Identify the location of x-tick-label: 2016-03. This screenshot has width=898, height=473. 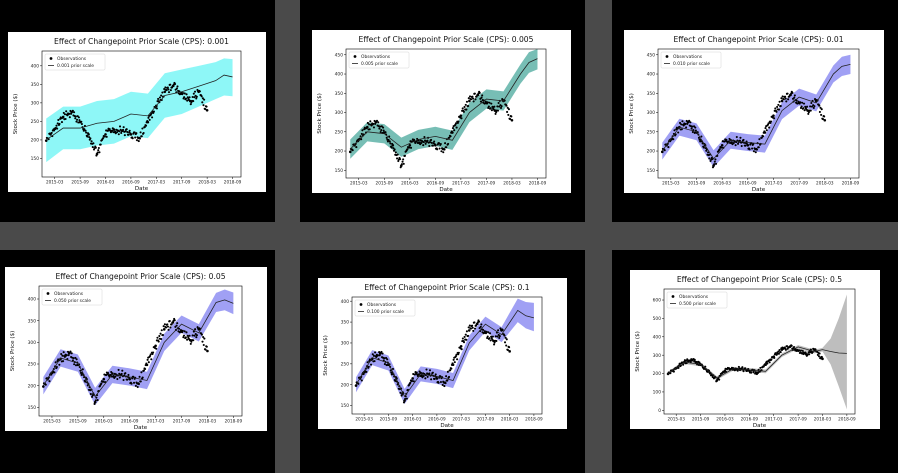
(104, 421).